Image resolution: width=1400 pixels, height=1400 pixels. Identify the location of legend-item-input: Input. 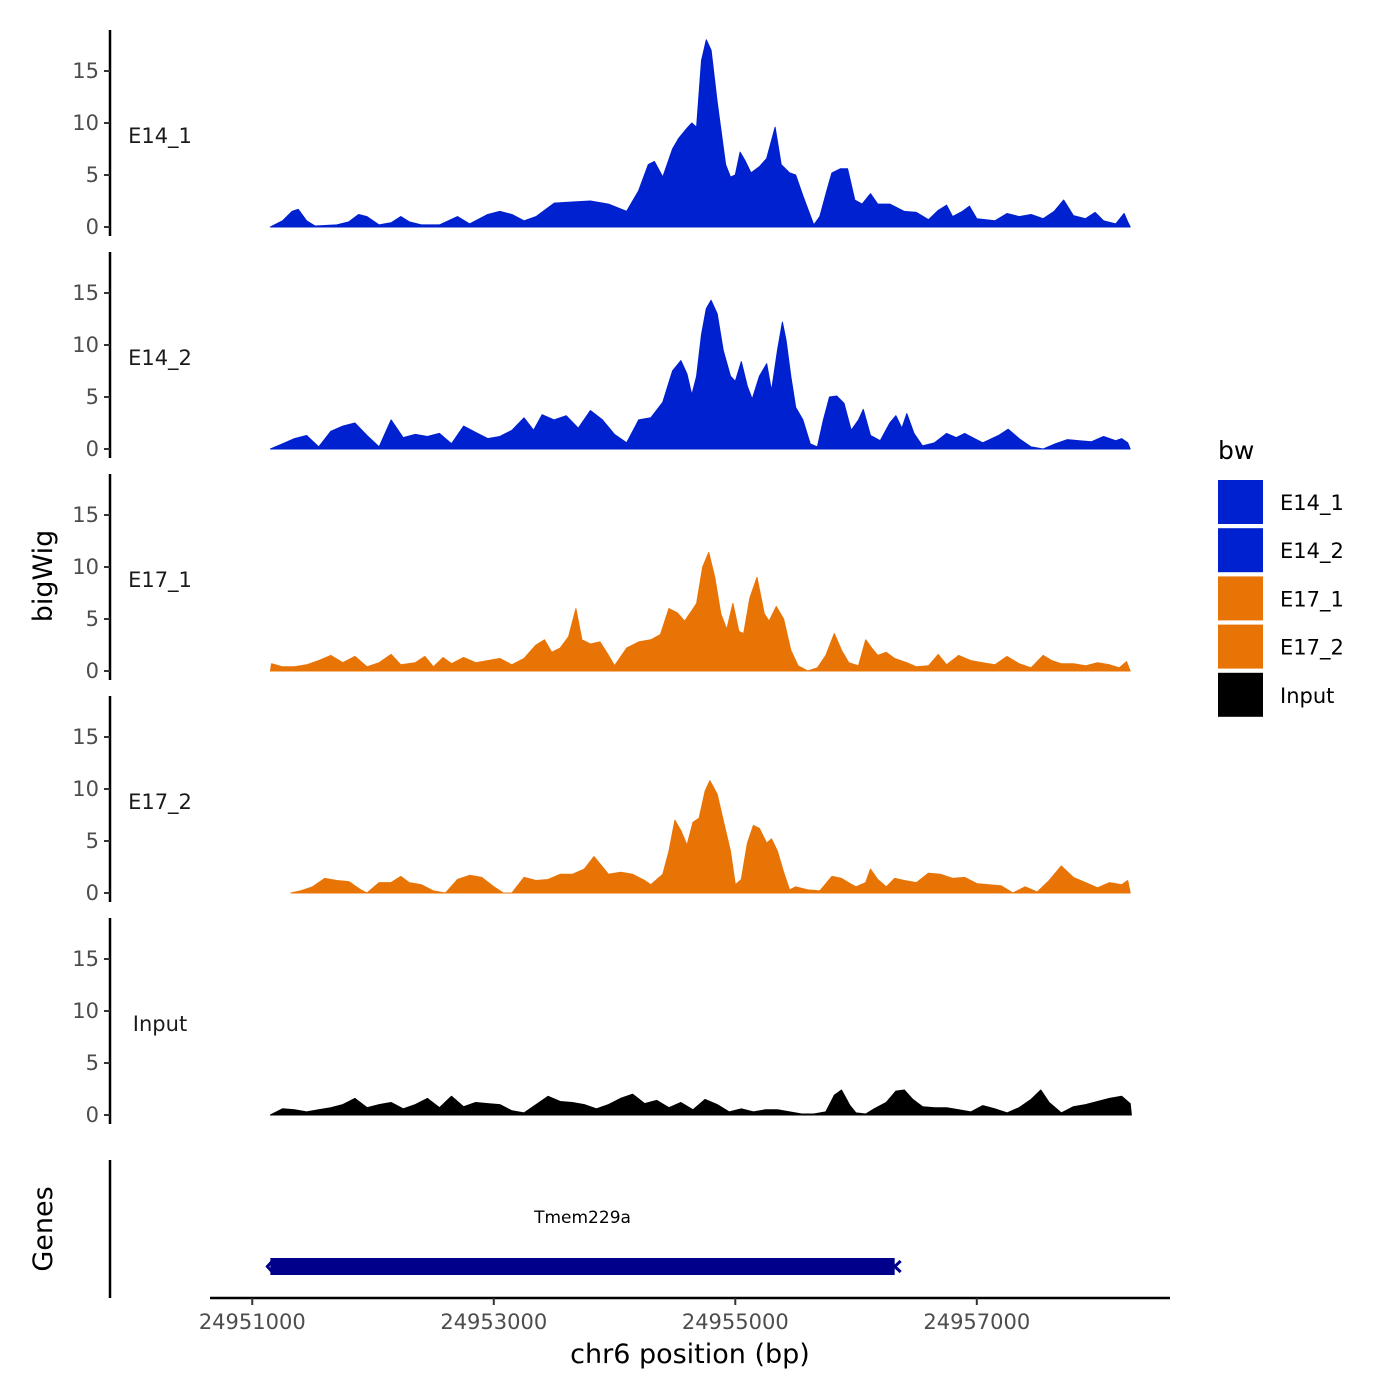
(1276, 694).